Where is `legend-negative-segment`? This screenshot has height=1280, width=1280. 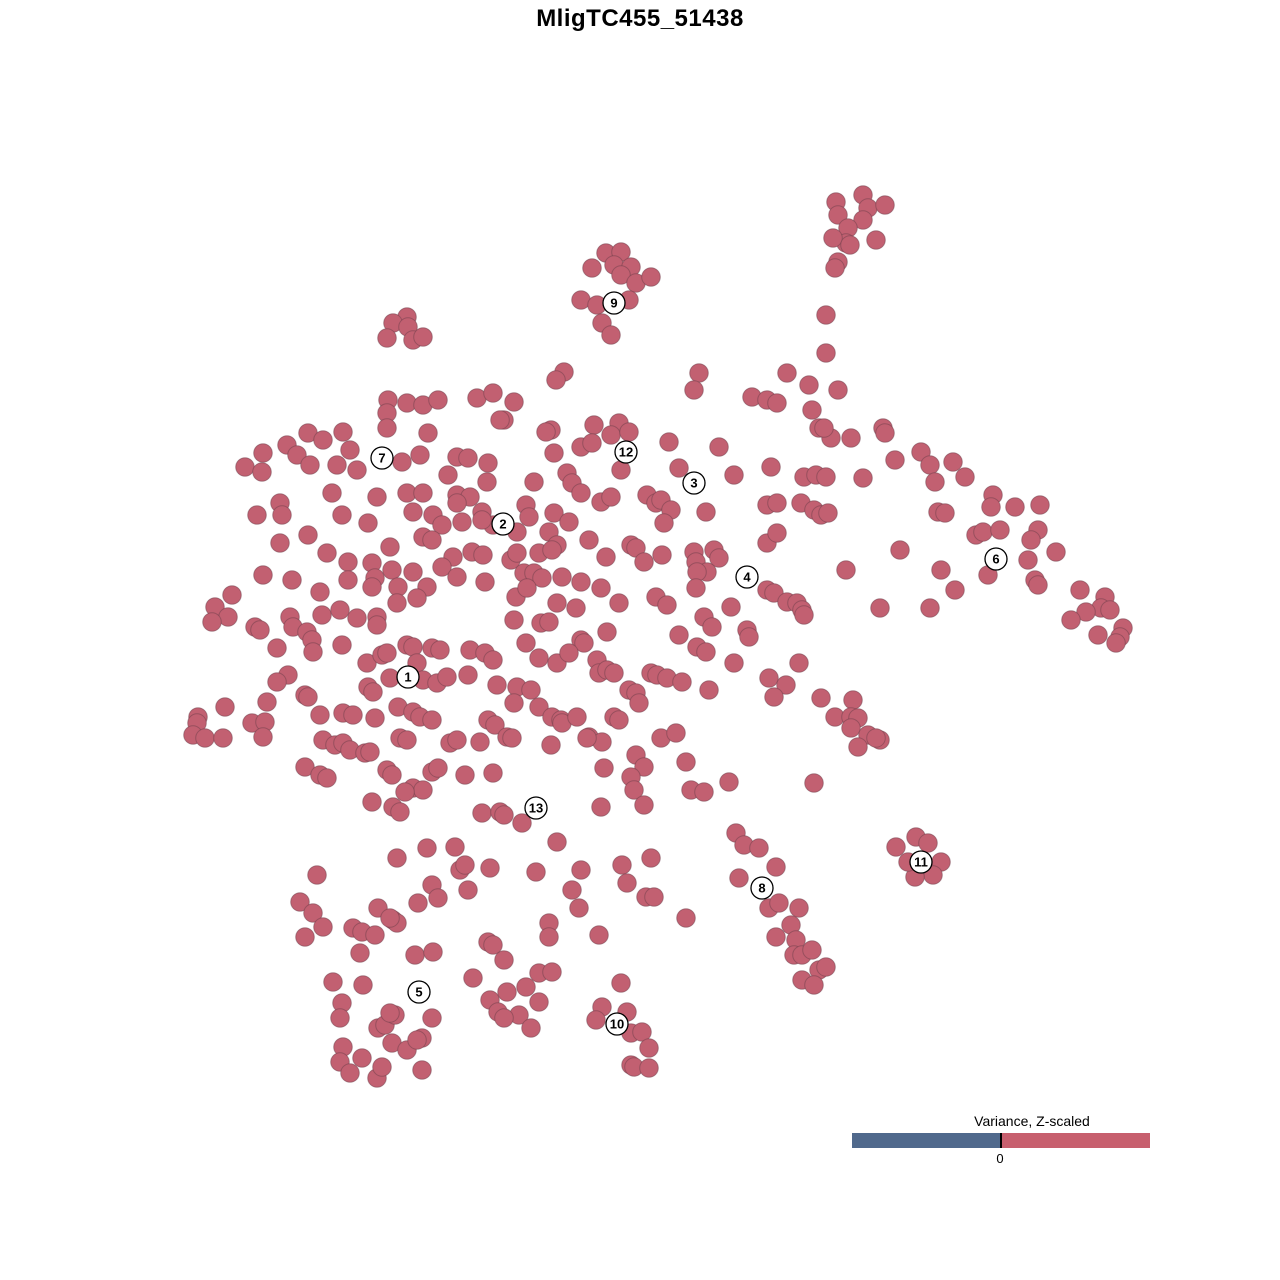 legend-negative-segment is located at coordinates (926, 1140).